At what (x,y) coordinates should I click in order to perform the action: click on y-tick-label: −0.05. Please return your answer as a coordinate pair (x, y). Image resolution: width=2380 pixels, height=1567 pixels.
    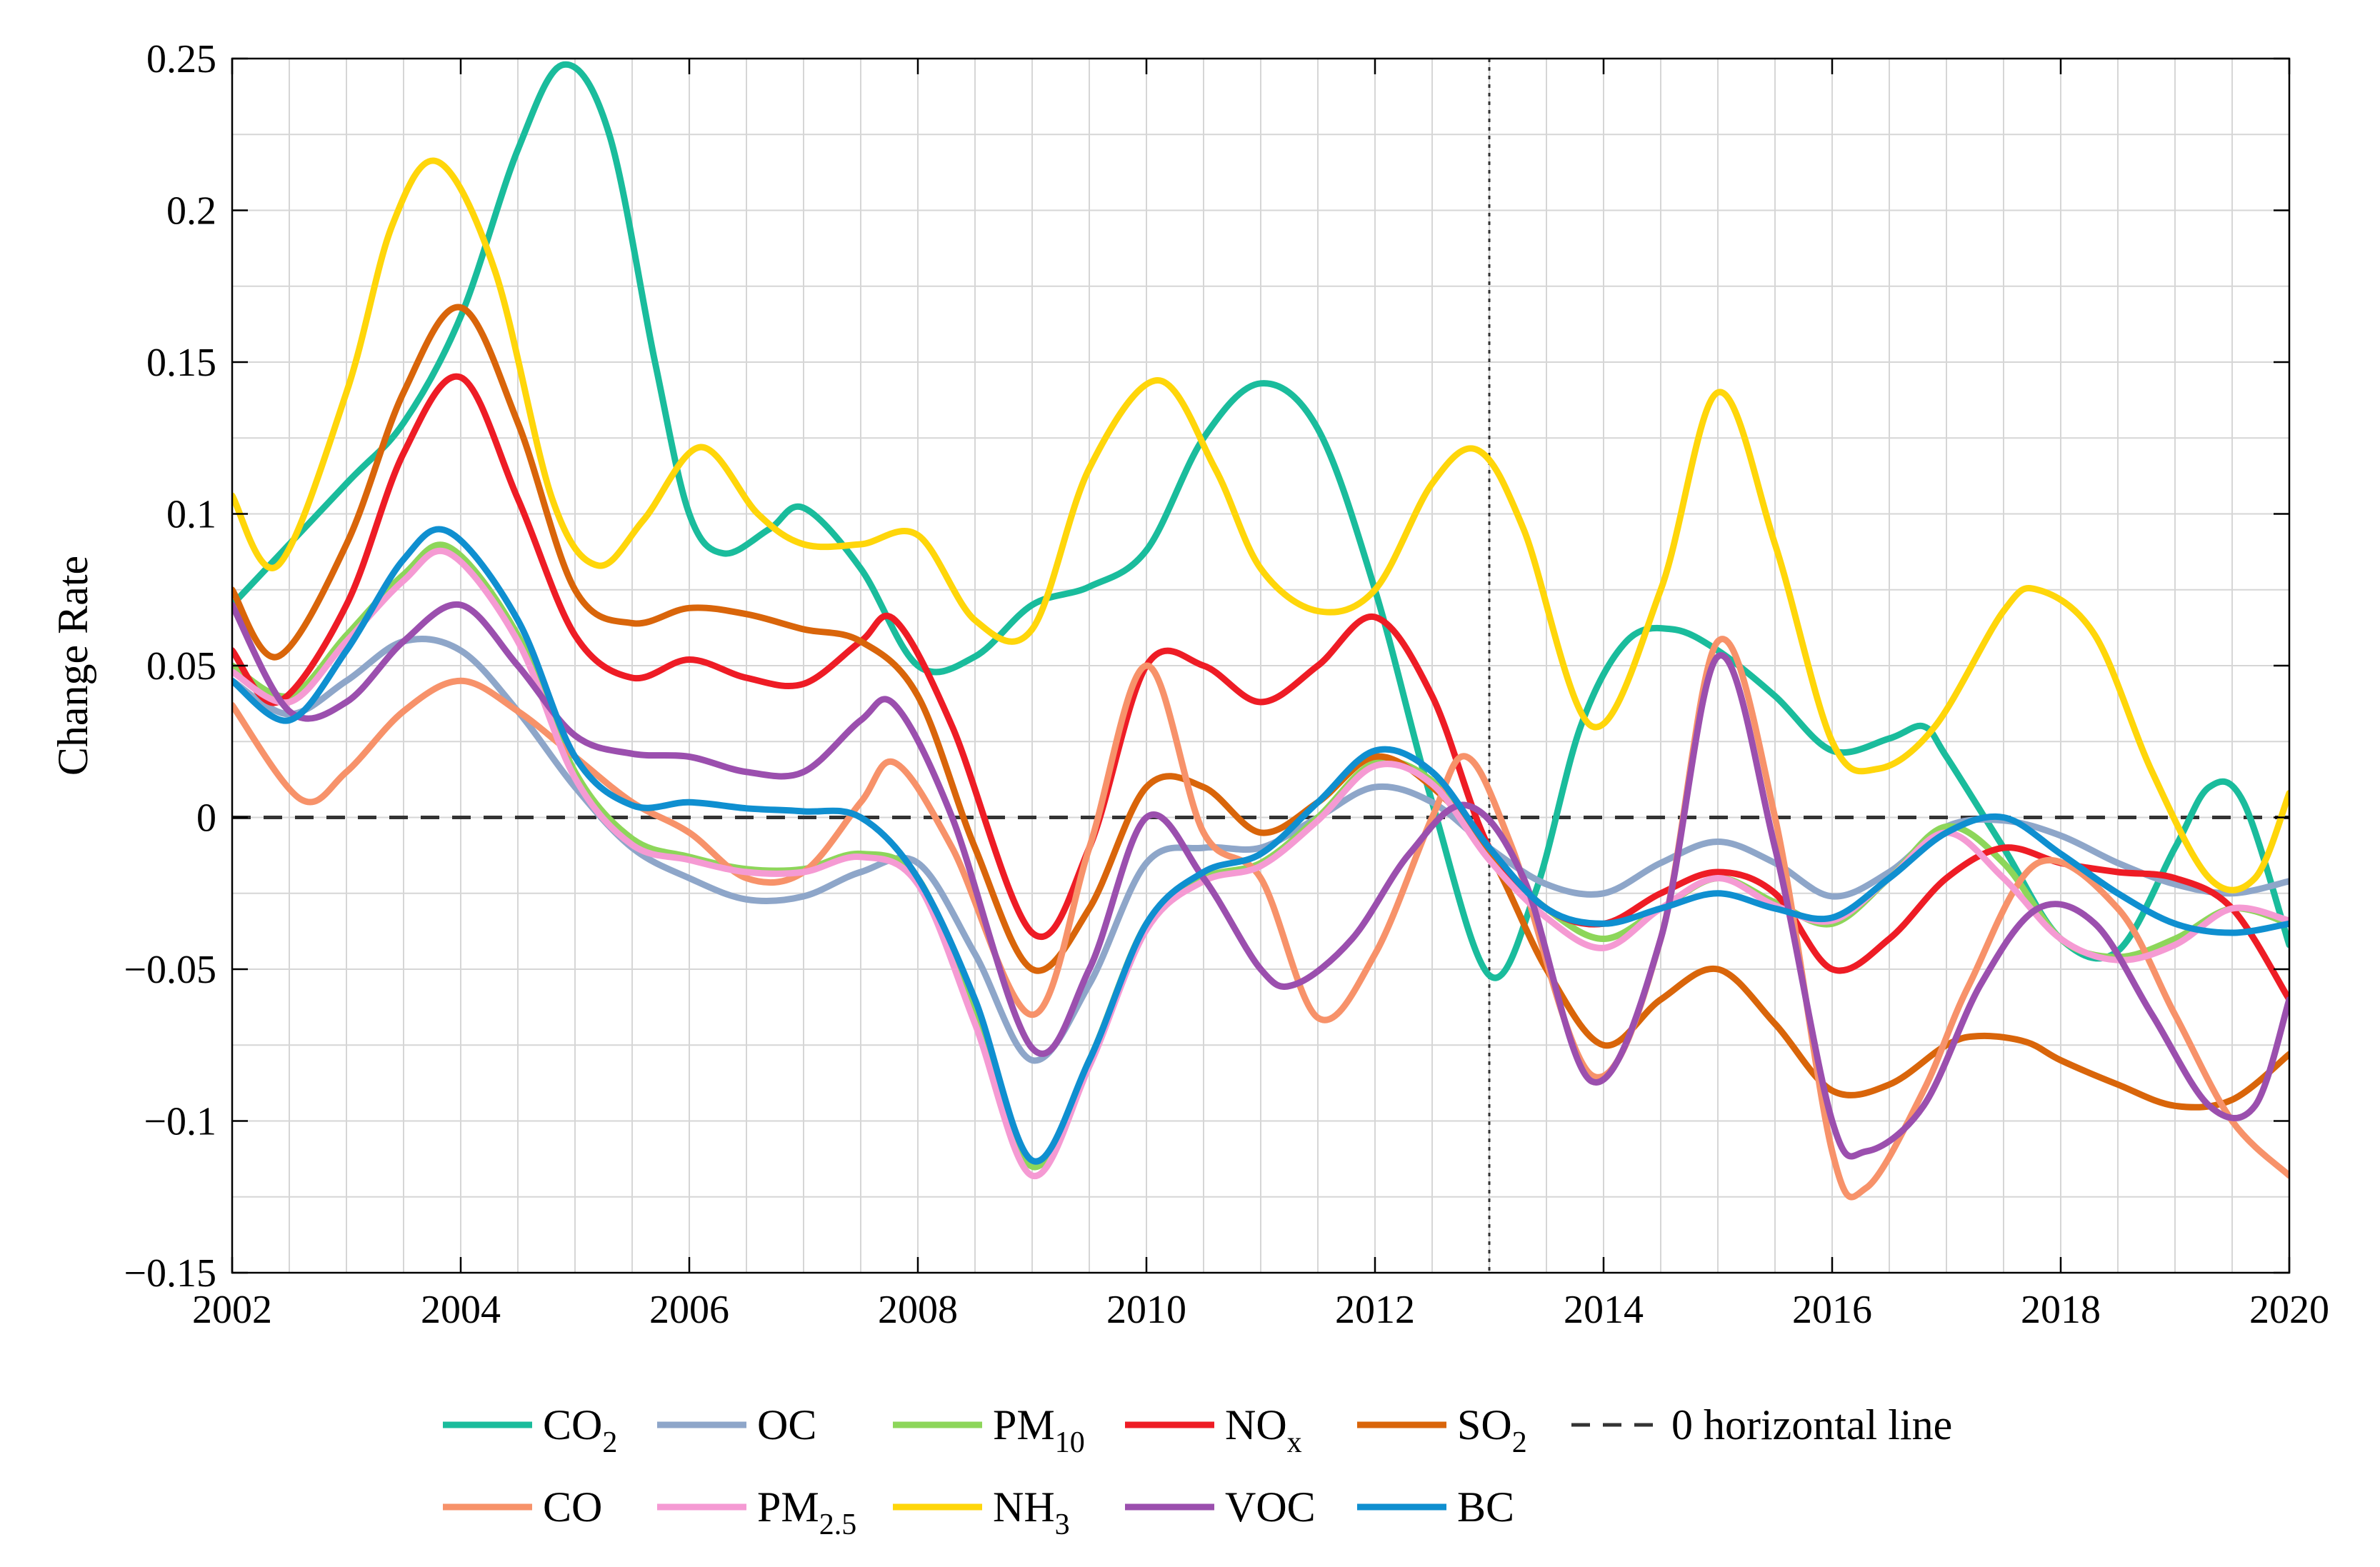
    Looking at the image, I should click on (170, 970).